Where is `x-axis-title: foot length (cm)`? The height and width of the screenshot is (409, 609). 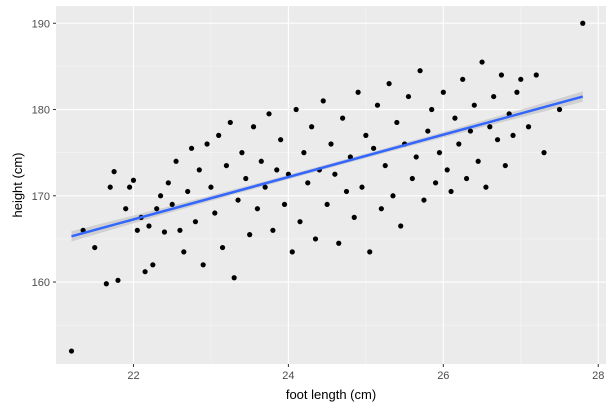
x-axis-title: foot length (cm) is located at coordinates (331, 394).